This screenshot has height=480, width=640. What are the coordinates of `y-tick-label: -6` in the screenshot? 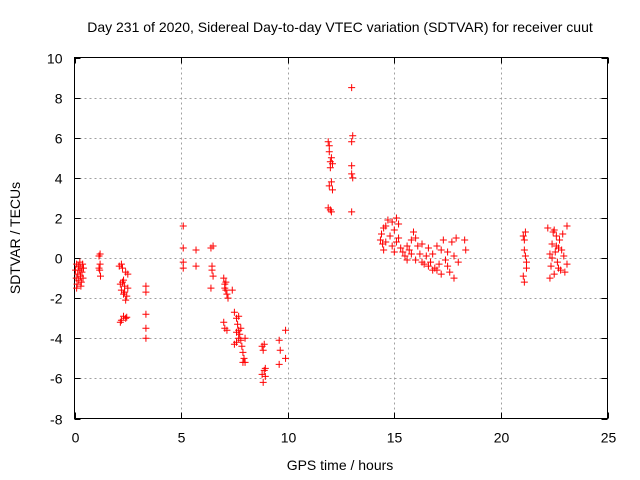 It's located at (56, 379).